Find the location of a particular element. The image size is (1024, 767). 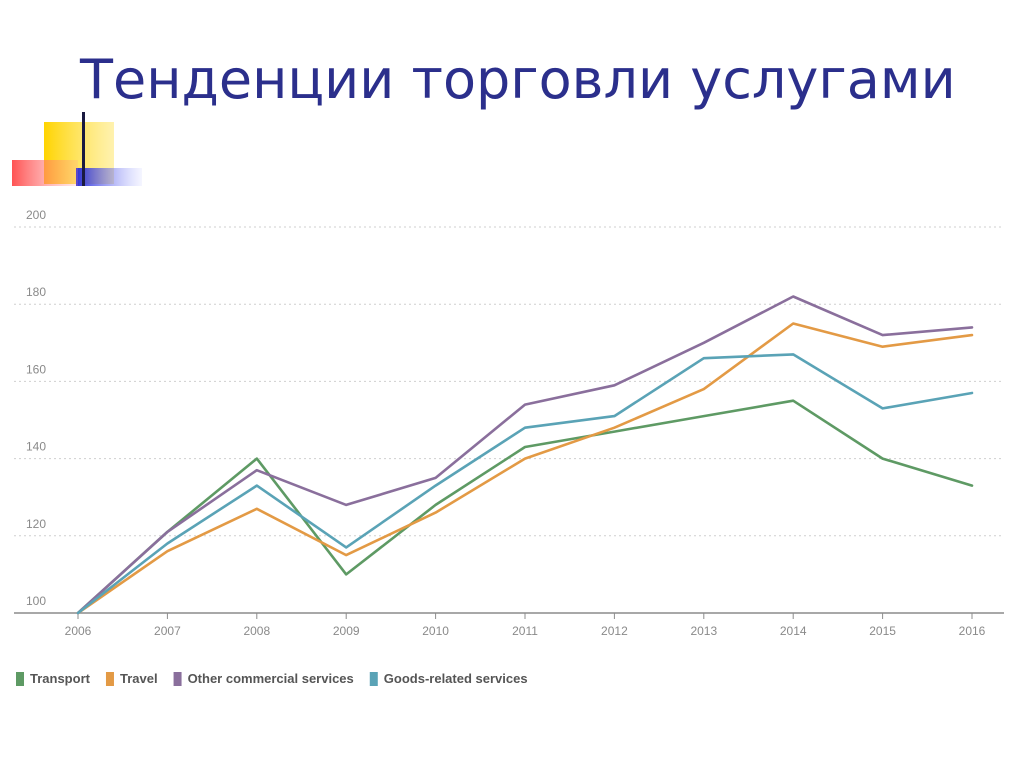

legend-label: Other commercial services is located at coordinates (271, 678).